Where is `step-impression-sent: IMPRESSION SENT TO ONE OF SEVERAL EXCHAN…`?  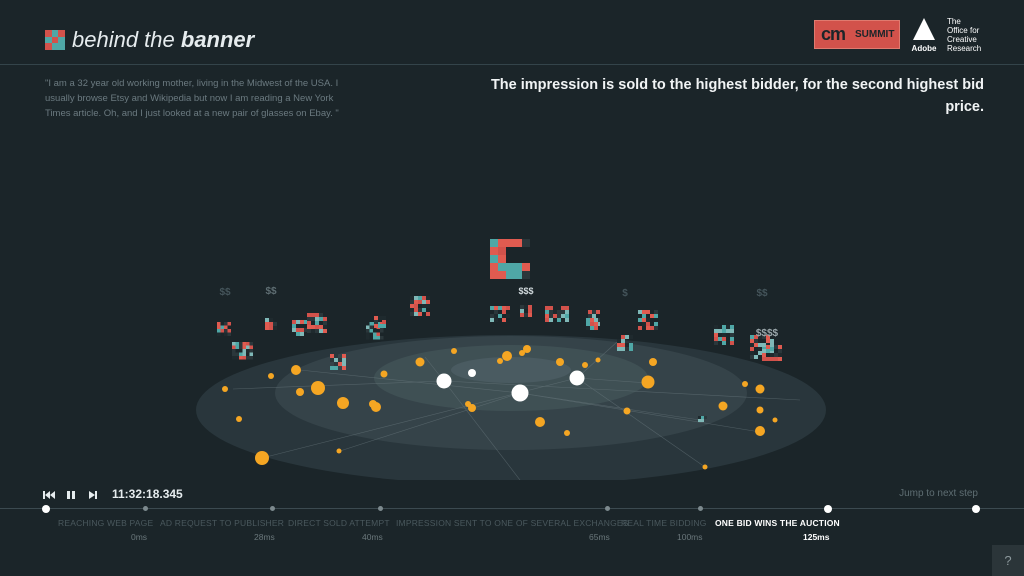
step-impression-sent: IMPRESSION SENT TO ONE OF SEVERAL EXCHAN… is located at coordinates (512, 523).